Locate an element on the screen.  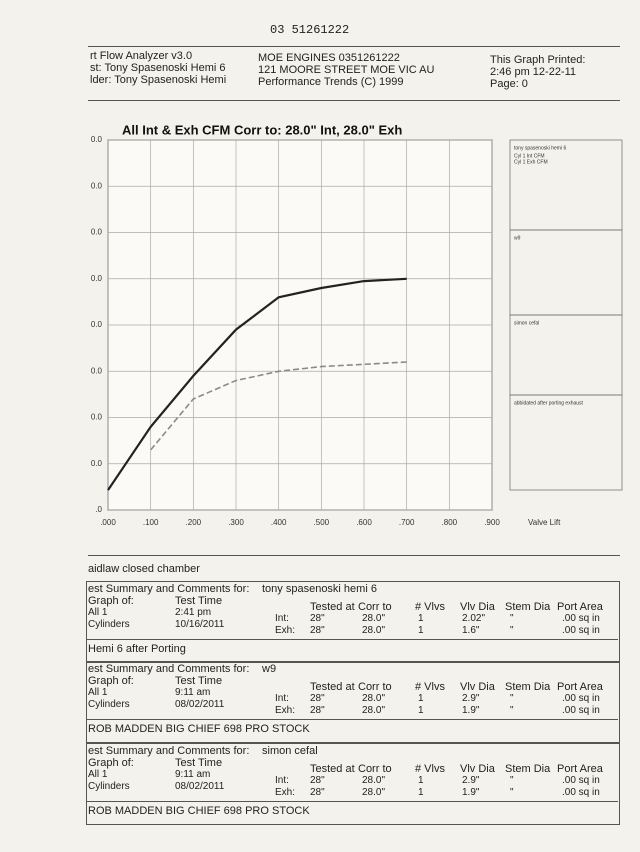
table-cell: 10/16/2011 is located at coordinates (200, 624).